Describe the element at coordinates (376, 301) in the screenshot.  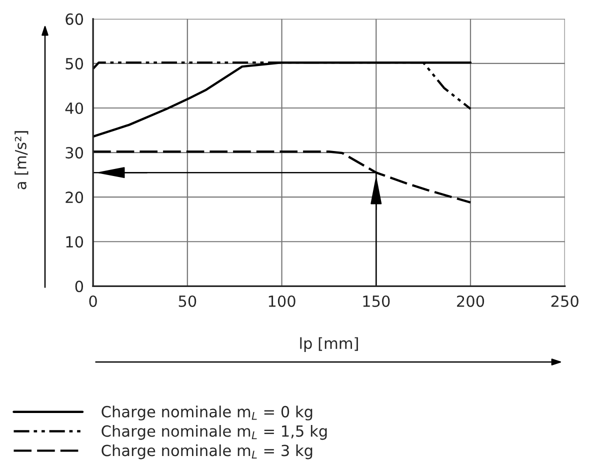
I see `x-tick-label: 150` at that location.